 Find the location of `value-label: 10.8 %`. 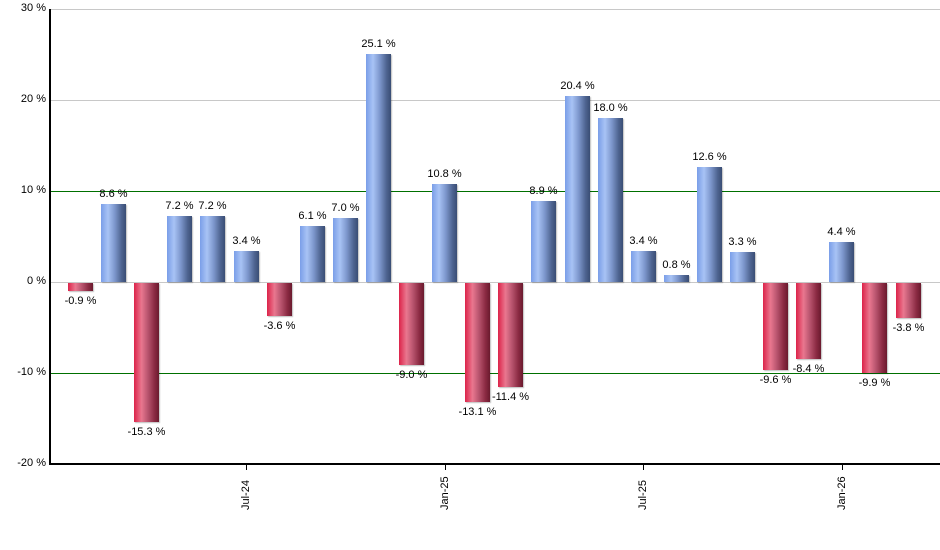

value-label: 10.8 % is located at coordinates (444, 174).